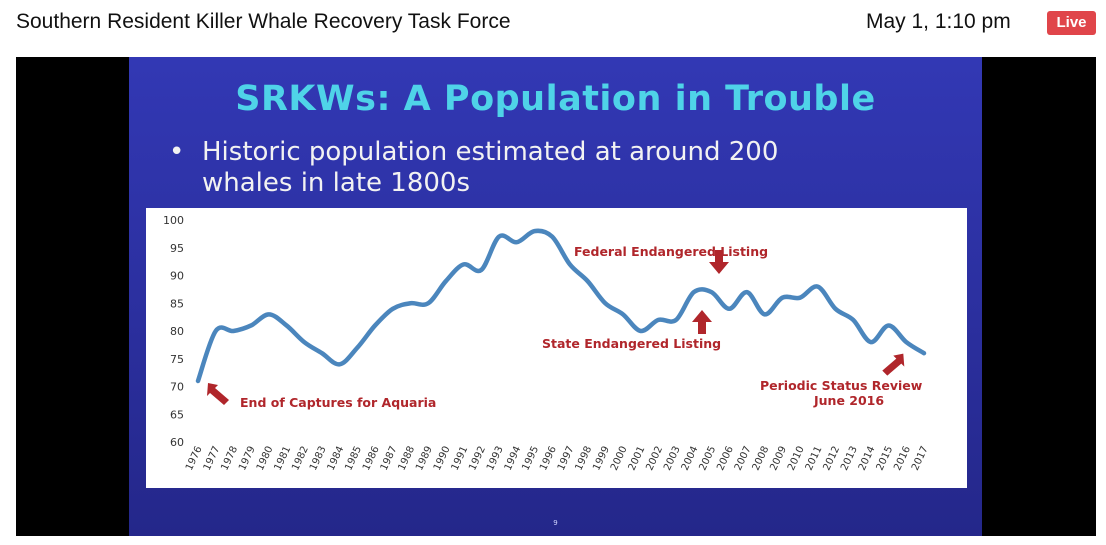  What do you see at coordinates (1071, 23) in the screenshot?
I see `live-badge: Live` at bounding box center [1071, 23].